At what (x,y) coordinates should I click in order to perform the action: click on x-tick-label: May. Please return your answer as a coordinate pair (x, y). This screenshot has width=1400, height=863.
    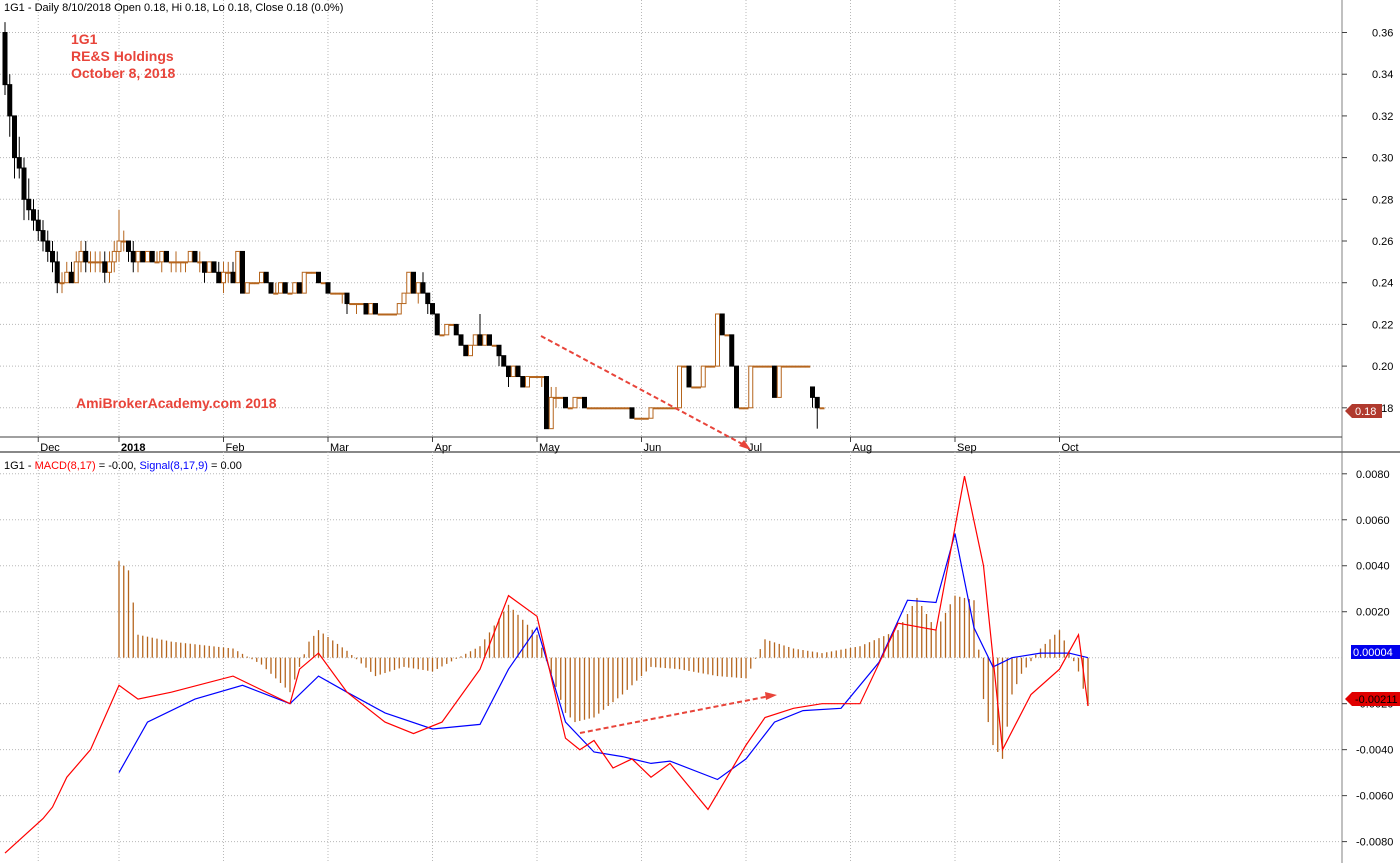
    Looking at the image, I should click on (549, 448).